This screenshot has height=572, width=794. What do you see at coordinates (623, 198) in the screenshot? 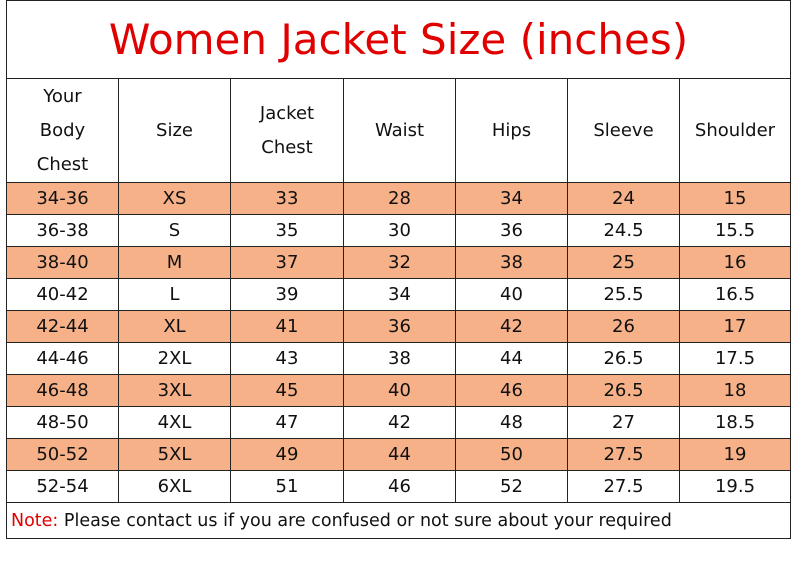
I see `data-cell: 24` at bounding box center [623, 198].